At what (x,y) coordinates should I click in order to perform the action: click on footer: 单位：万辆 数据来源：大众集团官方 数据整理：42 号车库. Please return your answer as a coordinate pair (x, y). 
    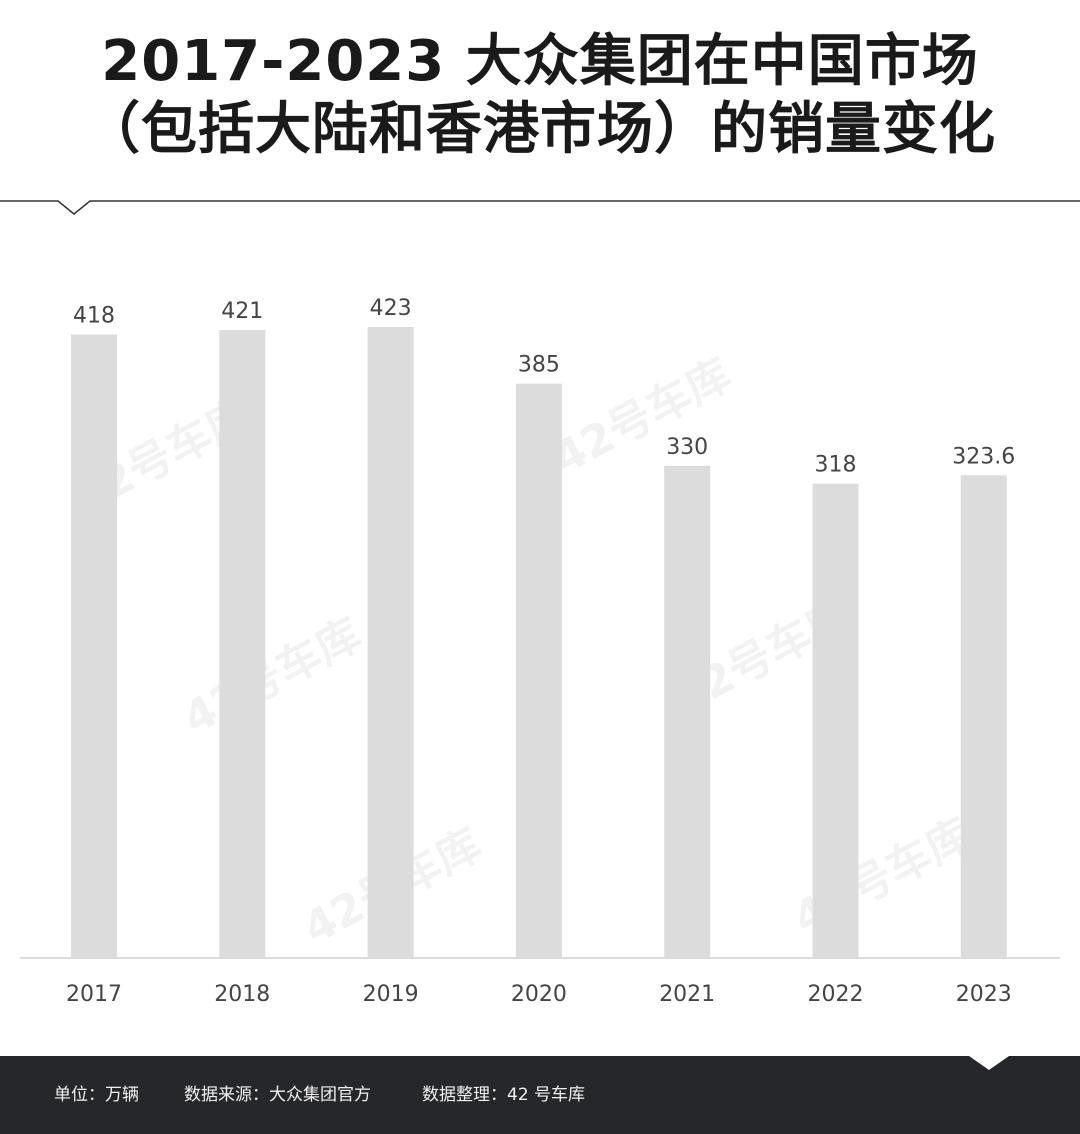
    Looking at the image, I should click on (540, 1095).